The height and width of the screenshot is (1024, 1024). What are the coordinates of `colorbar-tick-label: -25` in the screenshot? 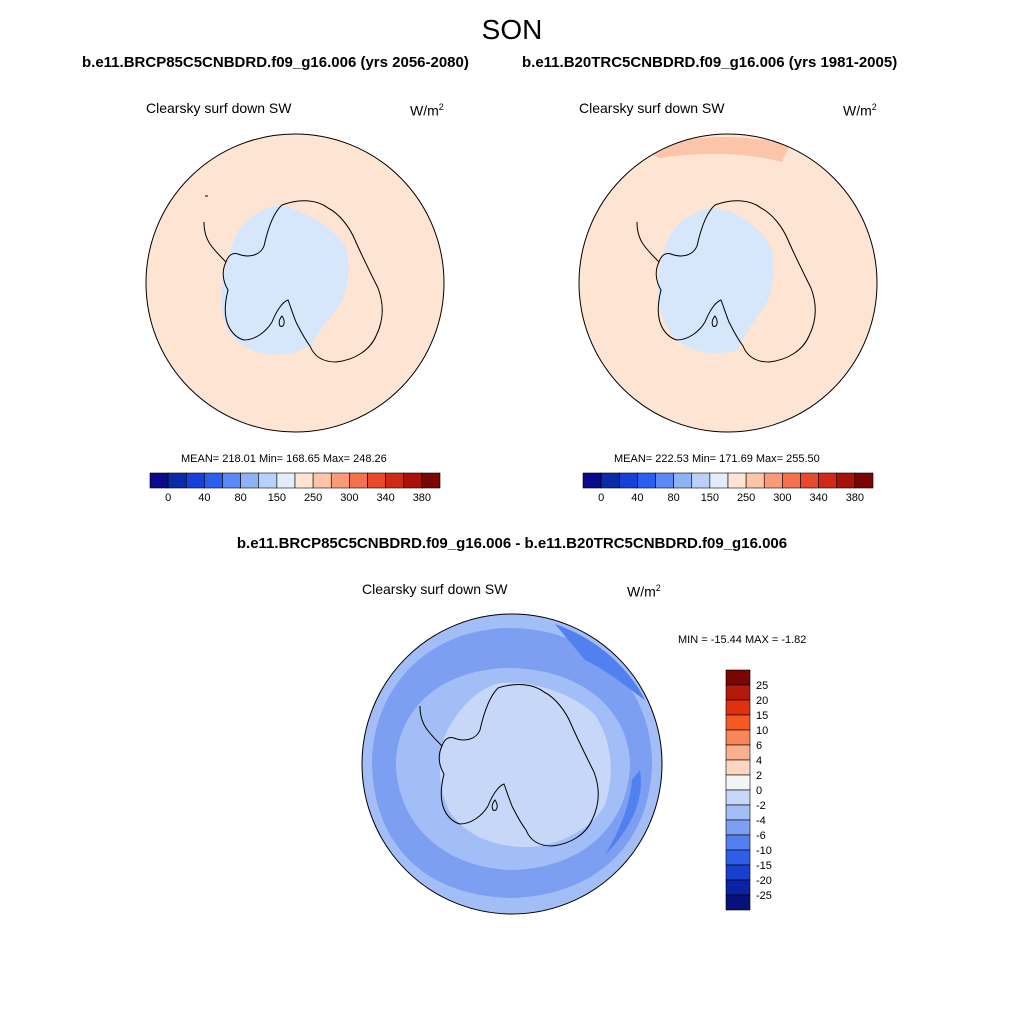 It's located at (764, 896).